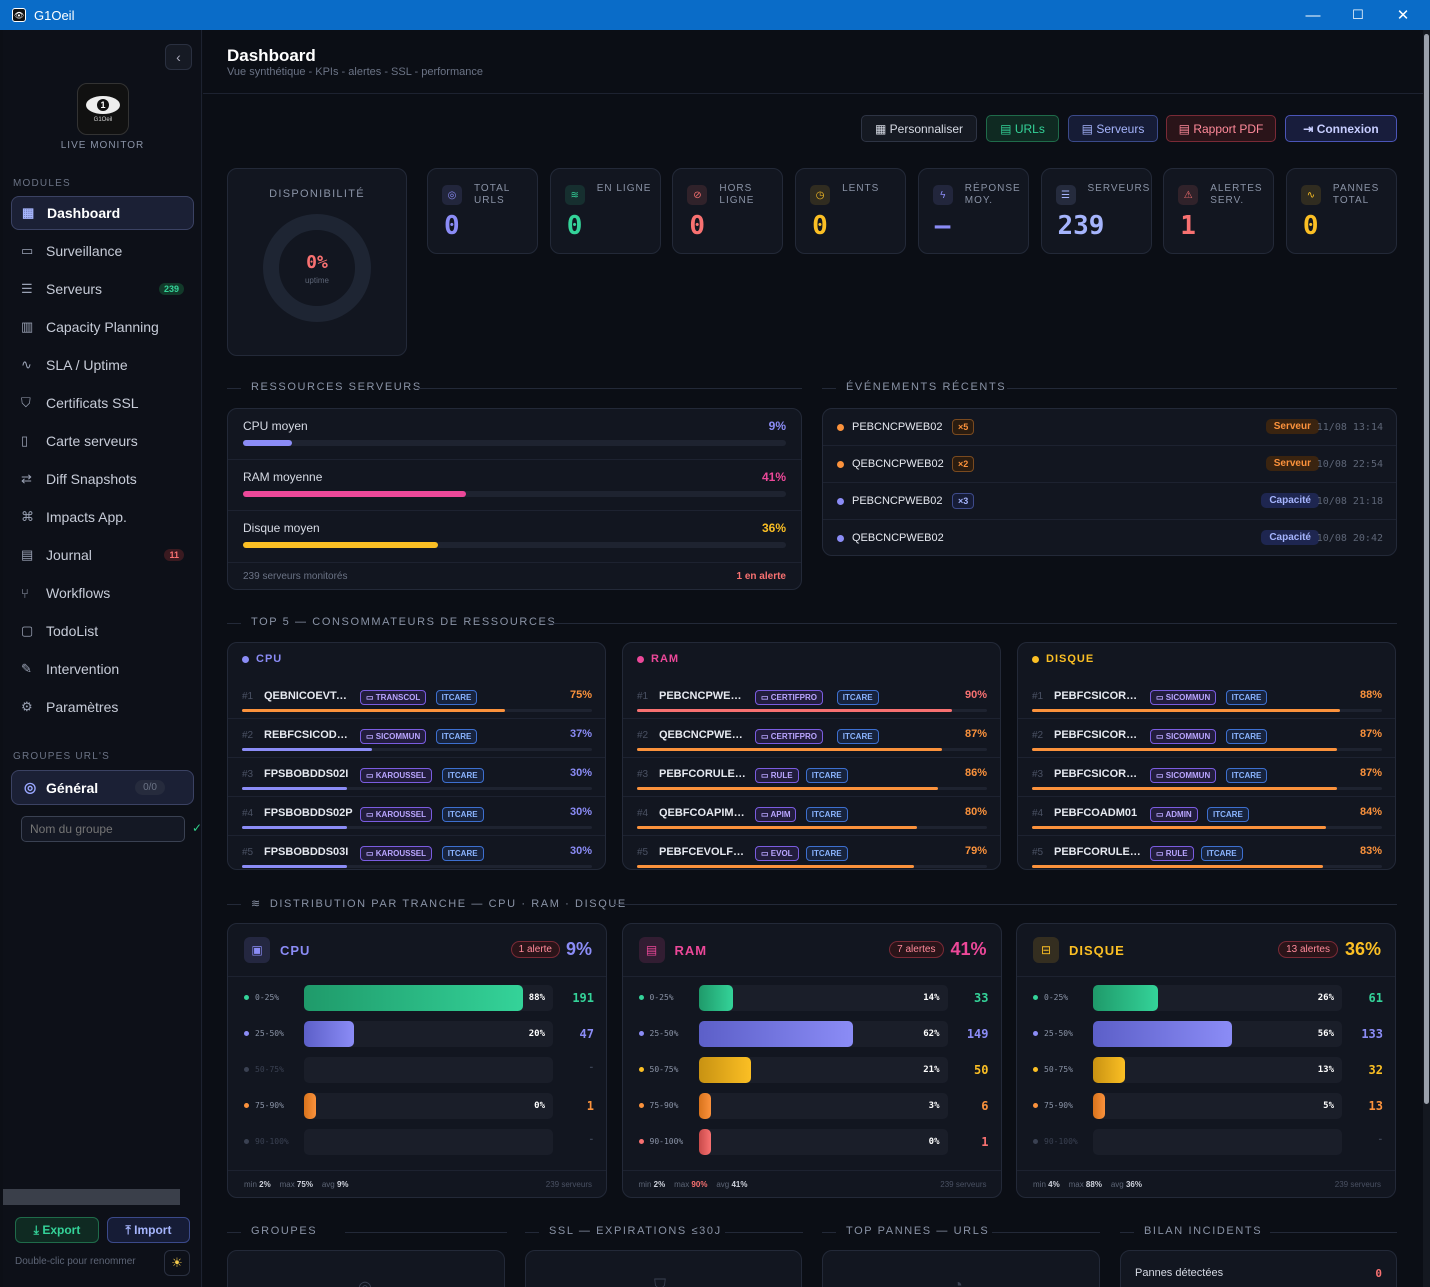  Describe the element at coordinates (811, 777) in the screenshot. I see `top5-row: #3 PEBFCORULEE… ▭ RULE ITCARE 86%` at that location.